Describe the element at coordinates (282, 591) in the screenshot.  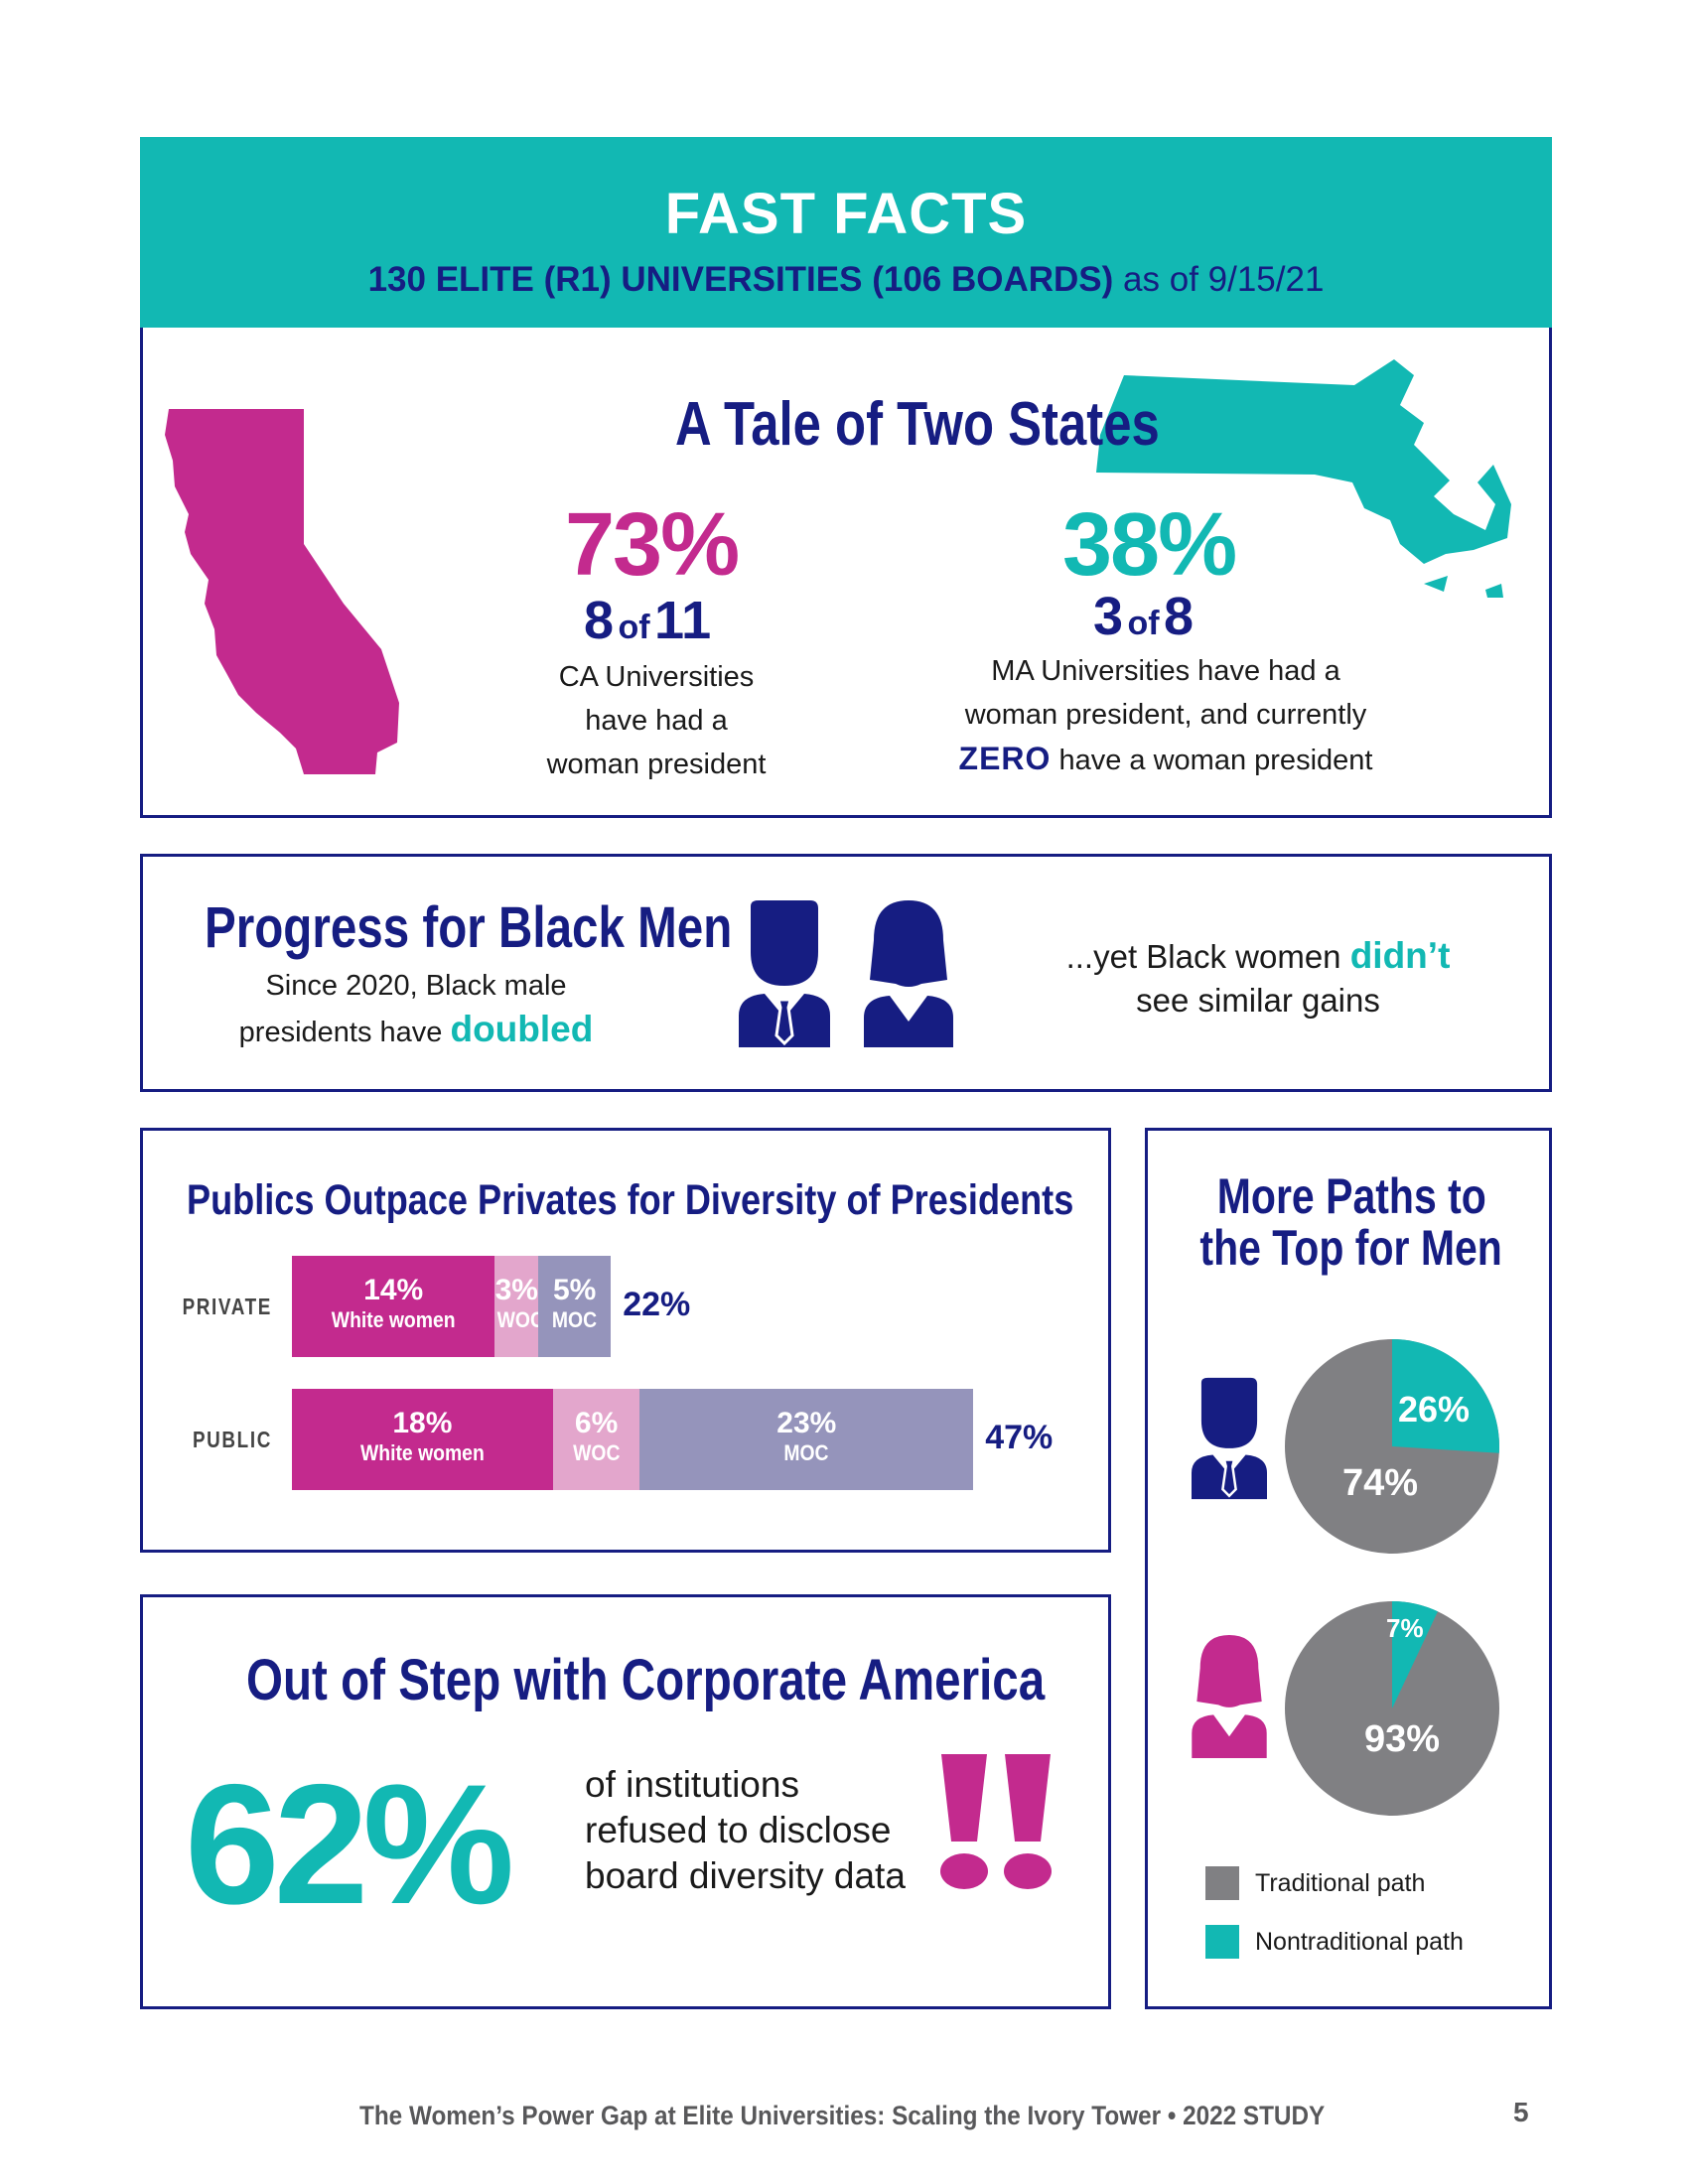
I see `california-map-icon` at that location.